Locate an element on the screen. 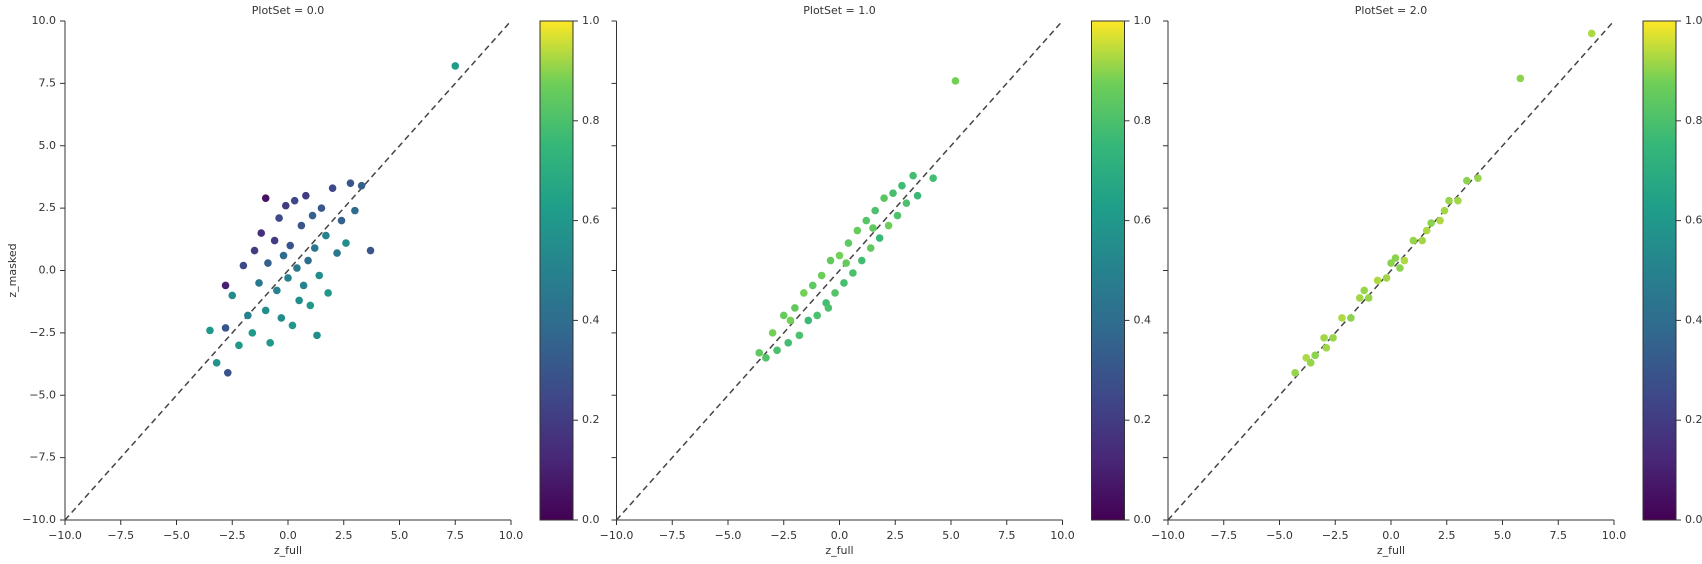 This screenshot has height=564, width=1702. colorbar-tick-label: 0.2 is located at coordinates (591, 419).